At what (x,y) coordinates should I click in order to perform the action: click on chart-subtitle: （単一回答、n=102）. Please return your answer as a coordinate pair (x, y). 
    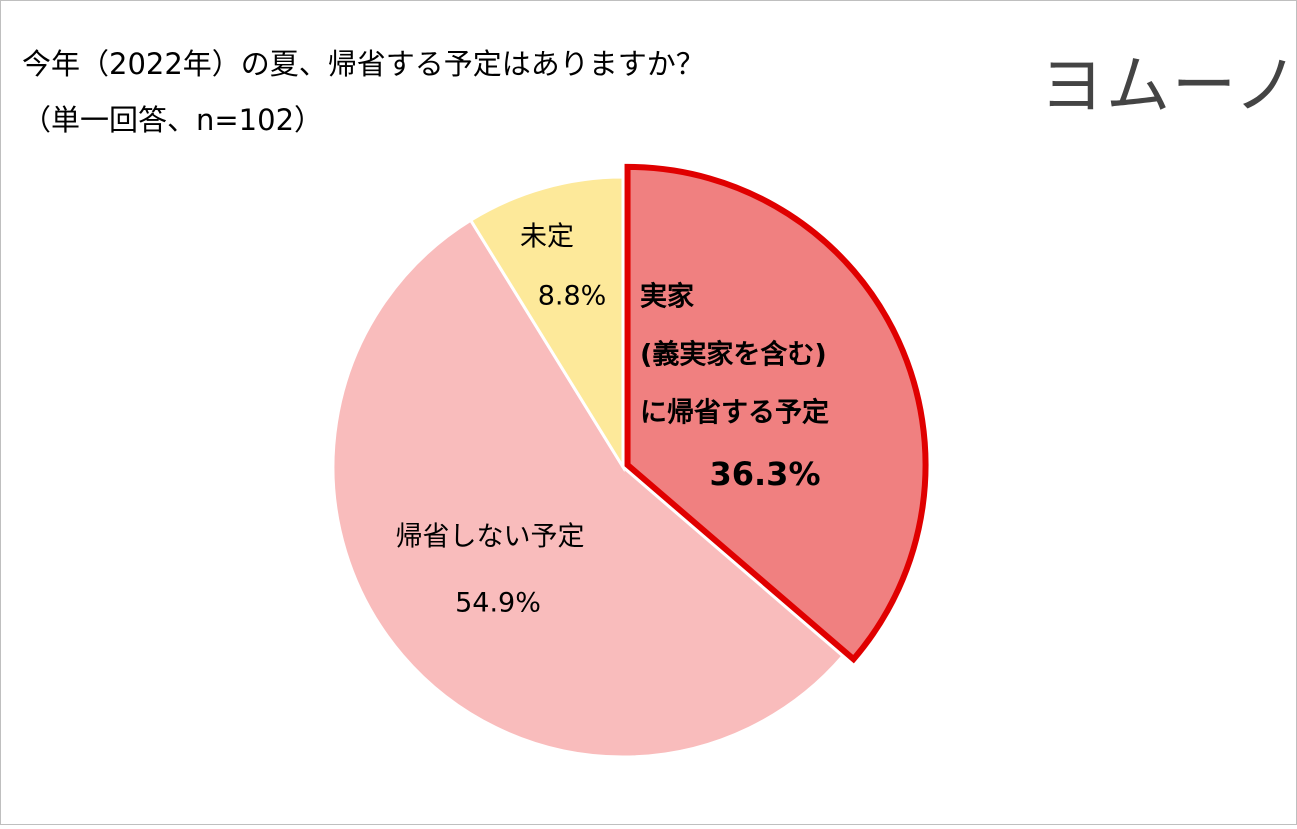
    Looking at the image, I should click on (172, 120).